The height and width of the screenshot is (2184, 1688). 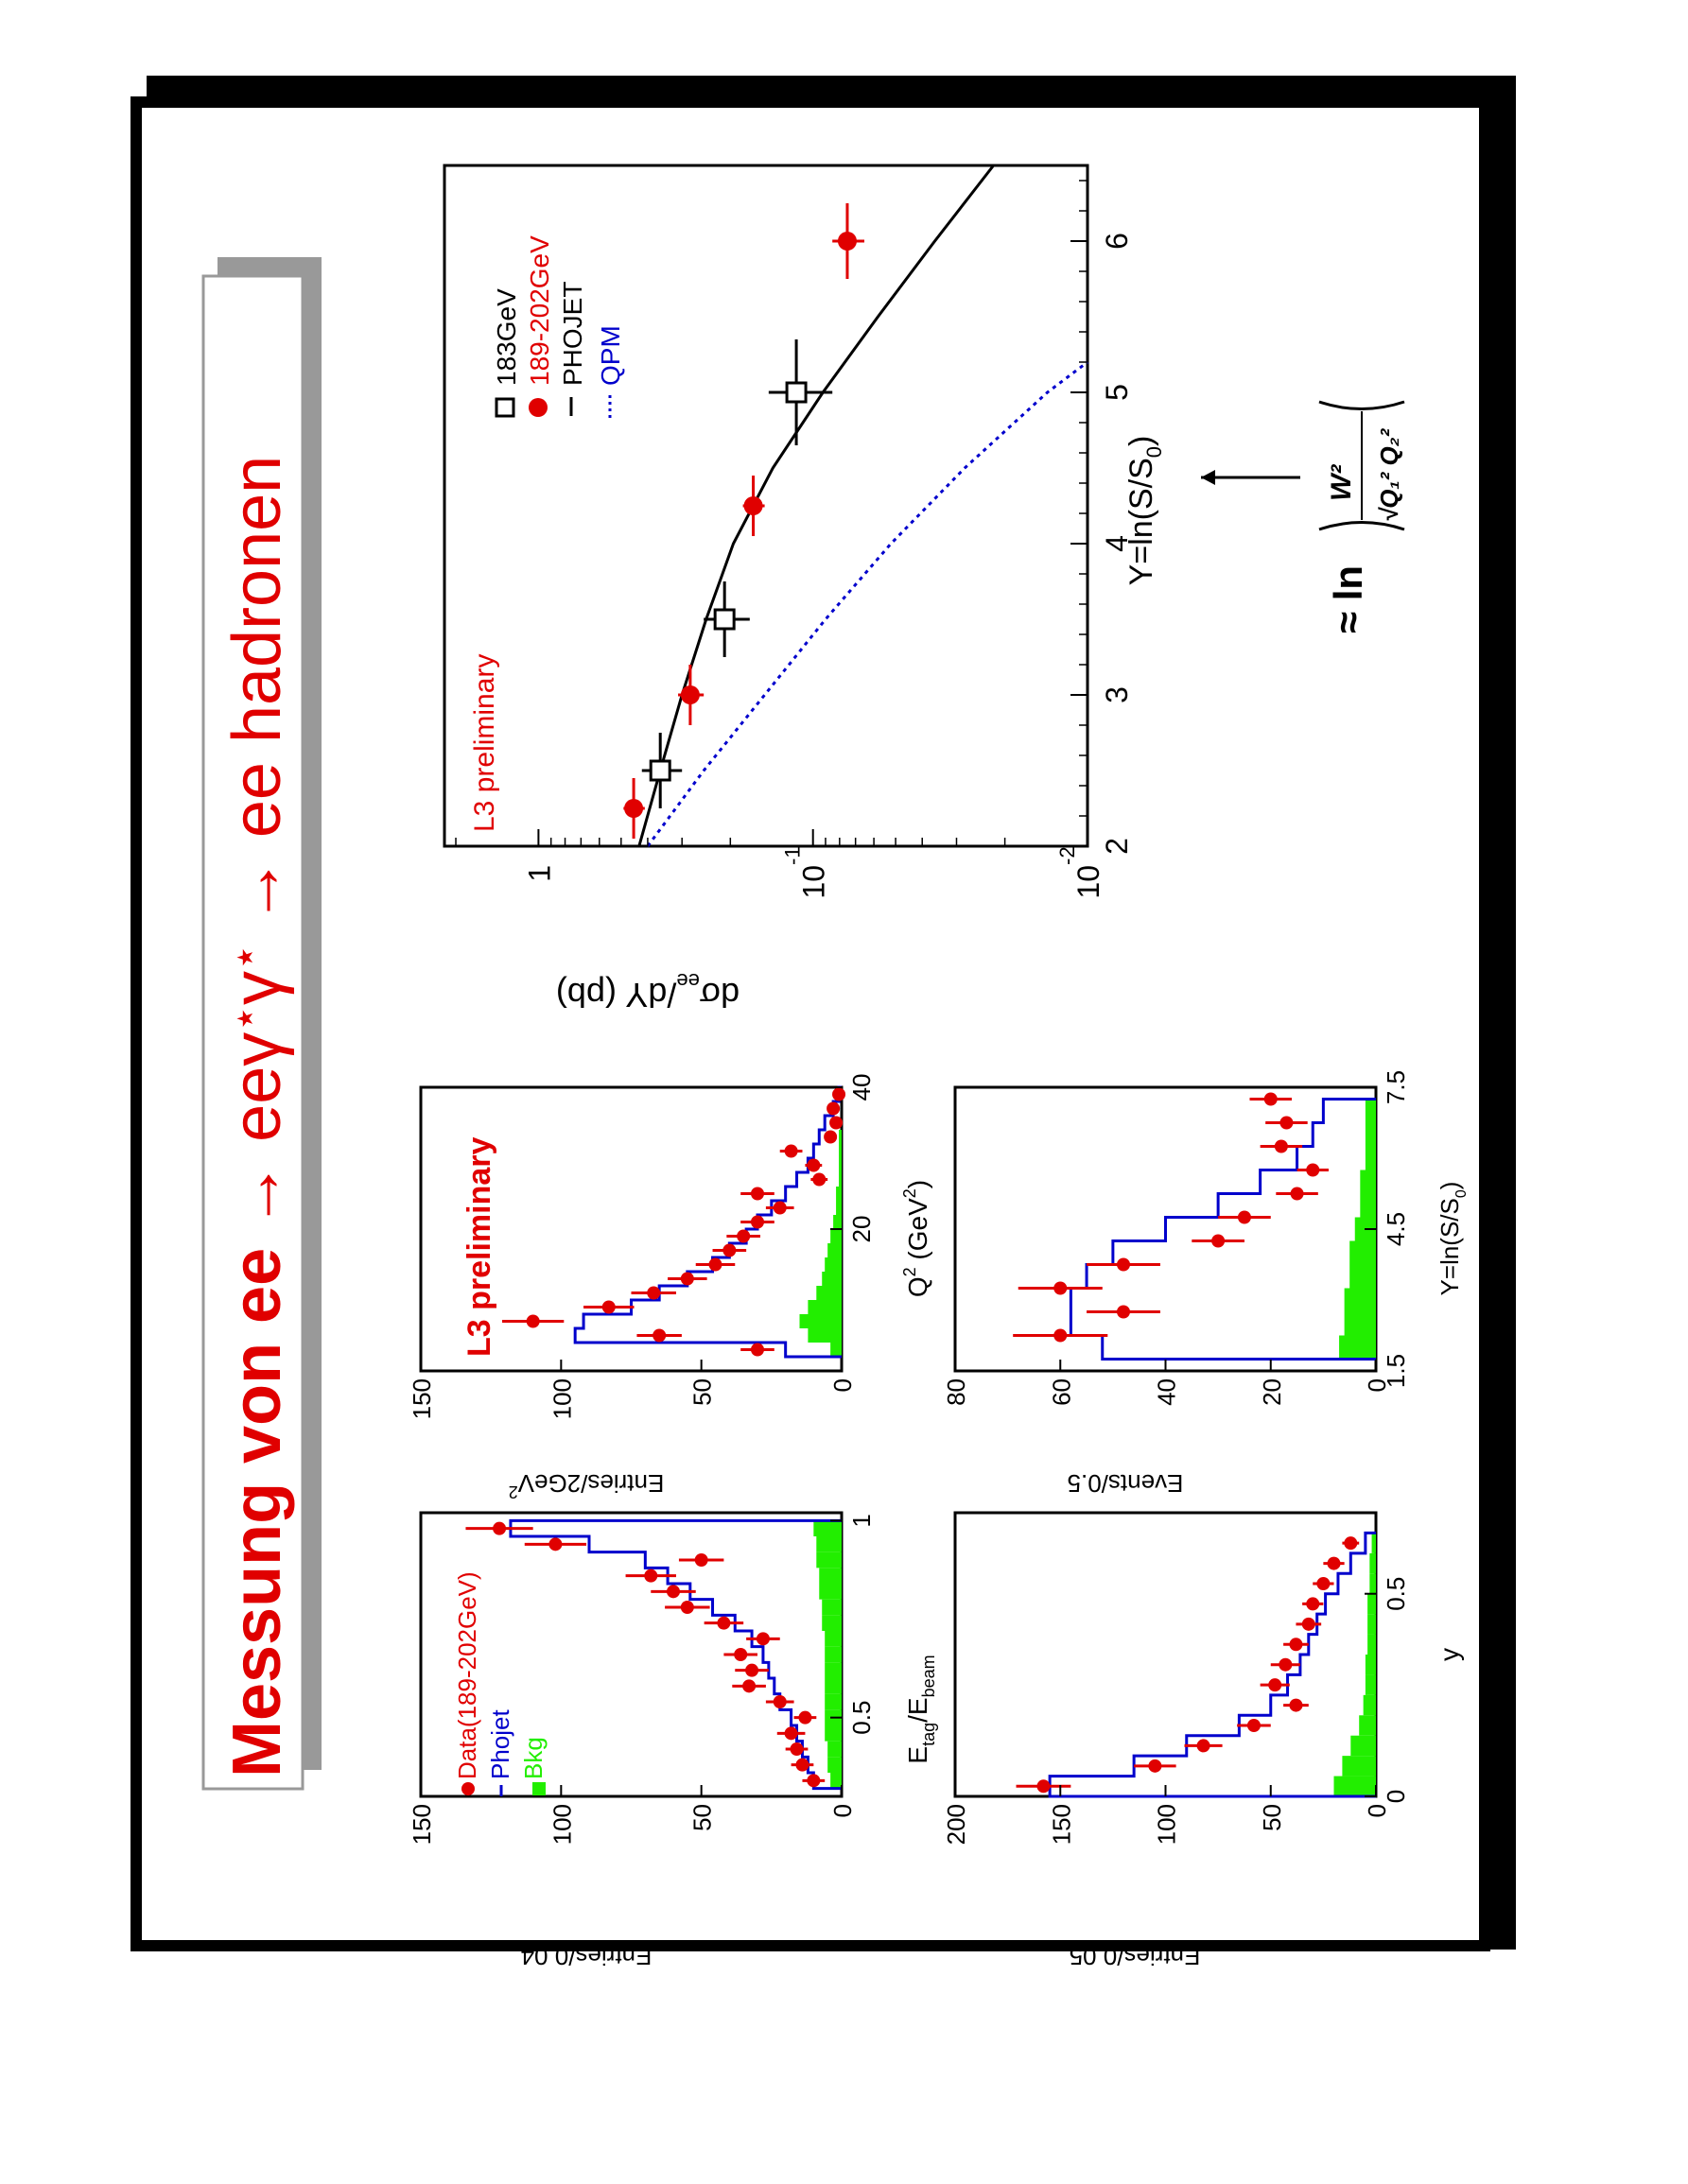 I want to click on ybj-ytick-label: 50, so click(x=1272, y=1817).